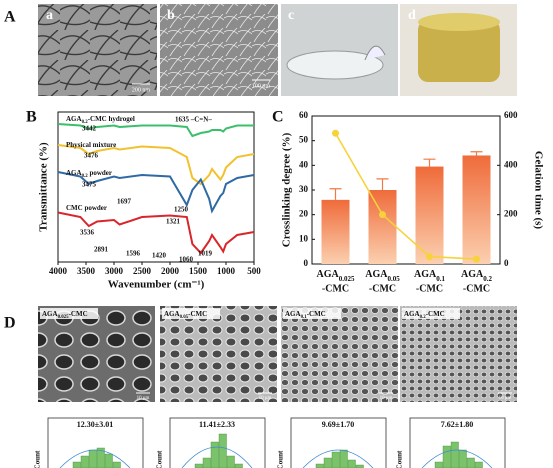  Describe the element at coordinates (89, 129) in the screenshot. I see `peak-label: 3442` at that location.